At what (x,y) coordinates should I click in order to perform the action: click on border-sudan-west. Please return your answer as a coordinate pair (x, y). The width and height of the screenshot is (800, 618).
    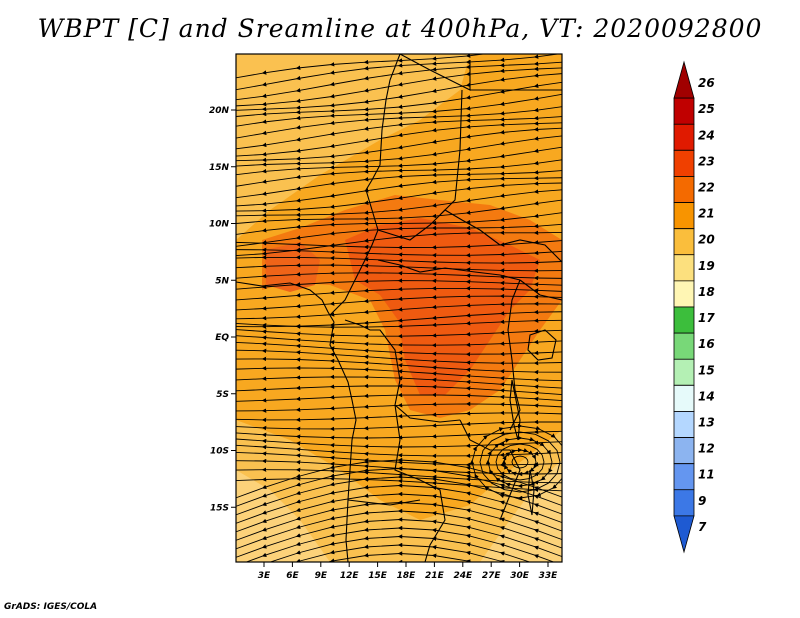
    Looking at the image, I should click on (451, 152).